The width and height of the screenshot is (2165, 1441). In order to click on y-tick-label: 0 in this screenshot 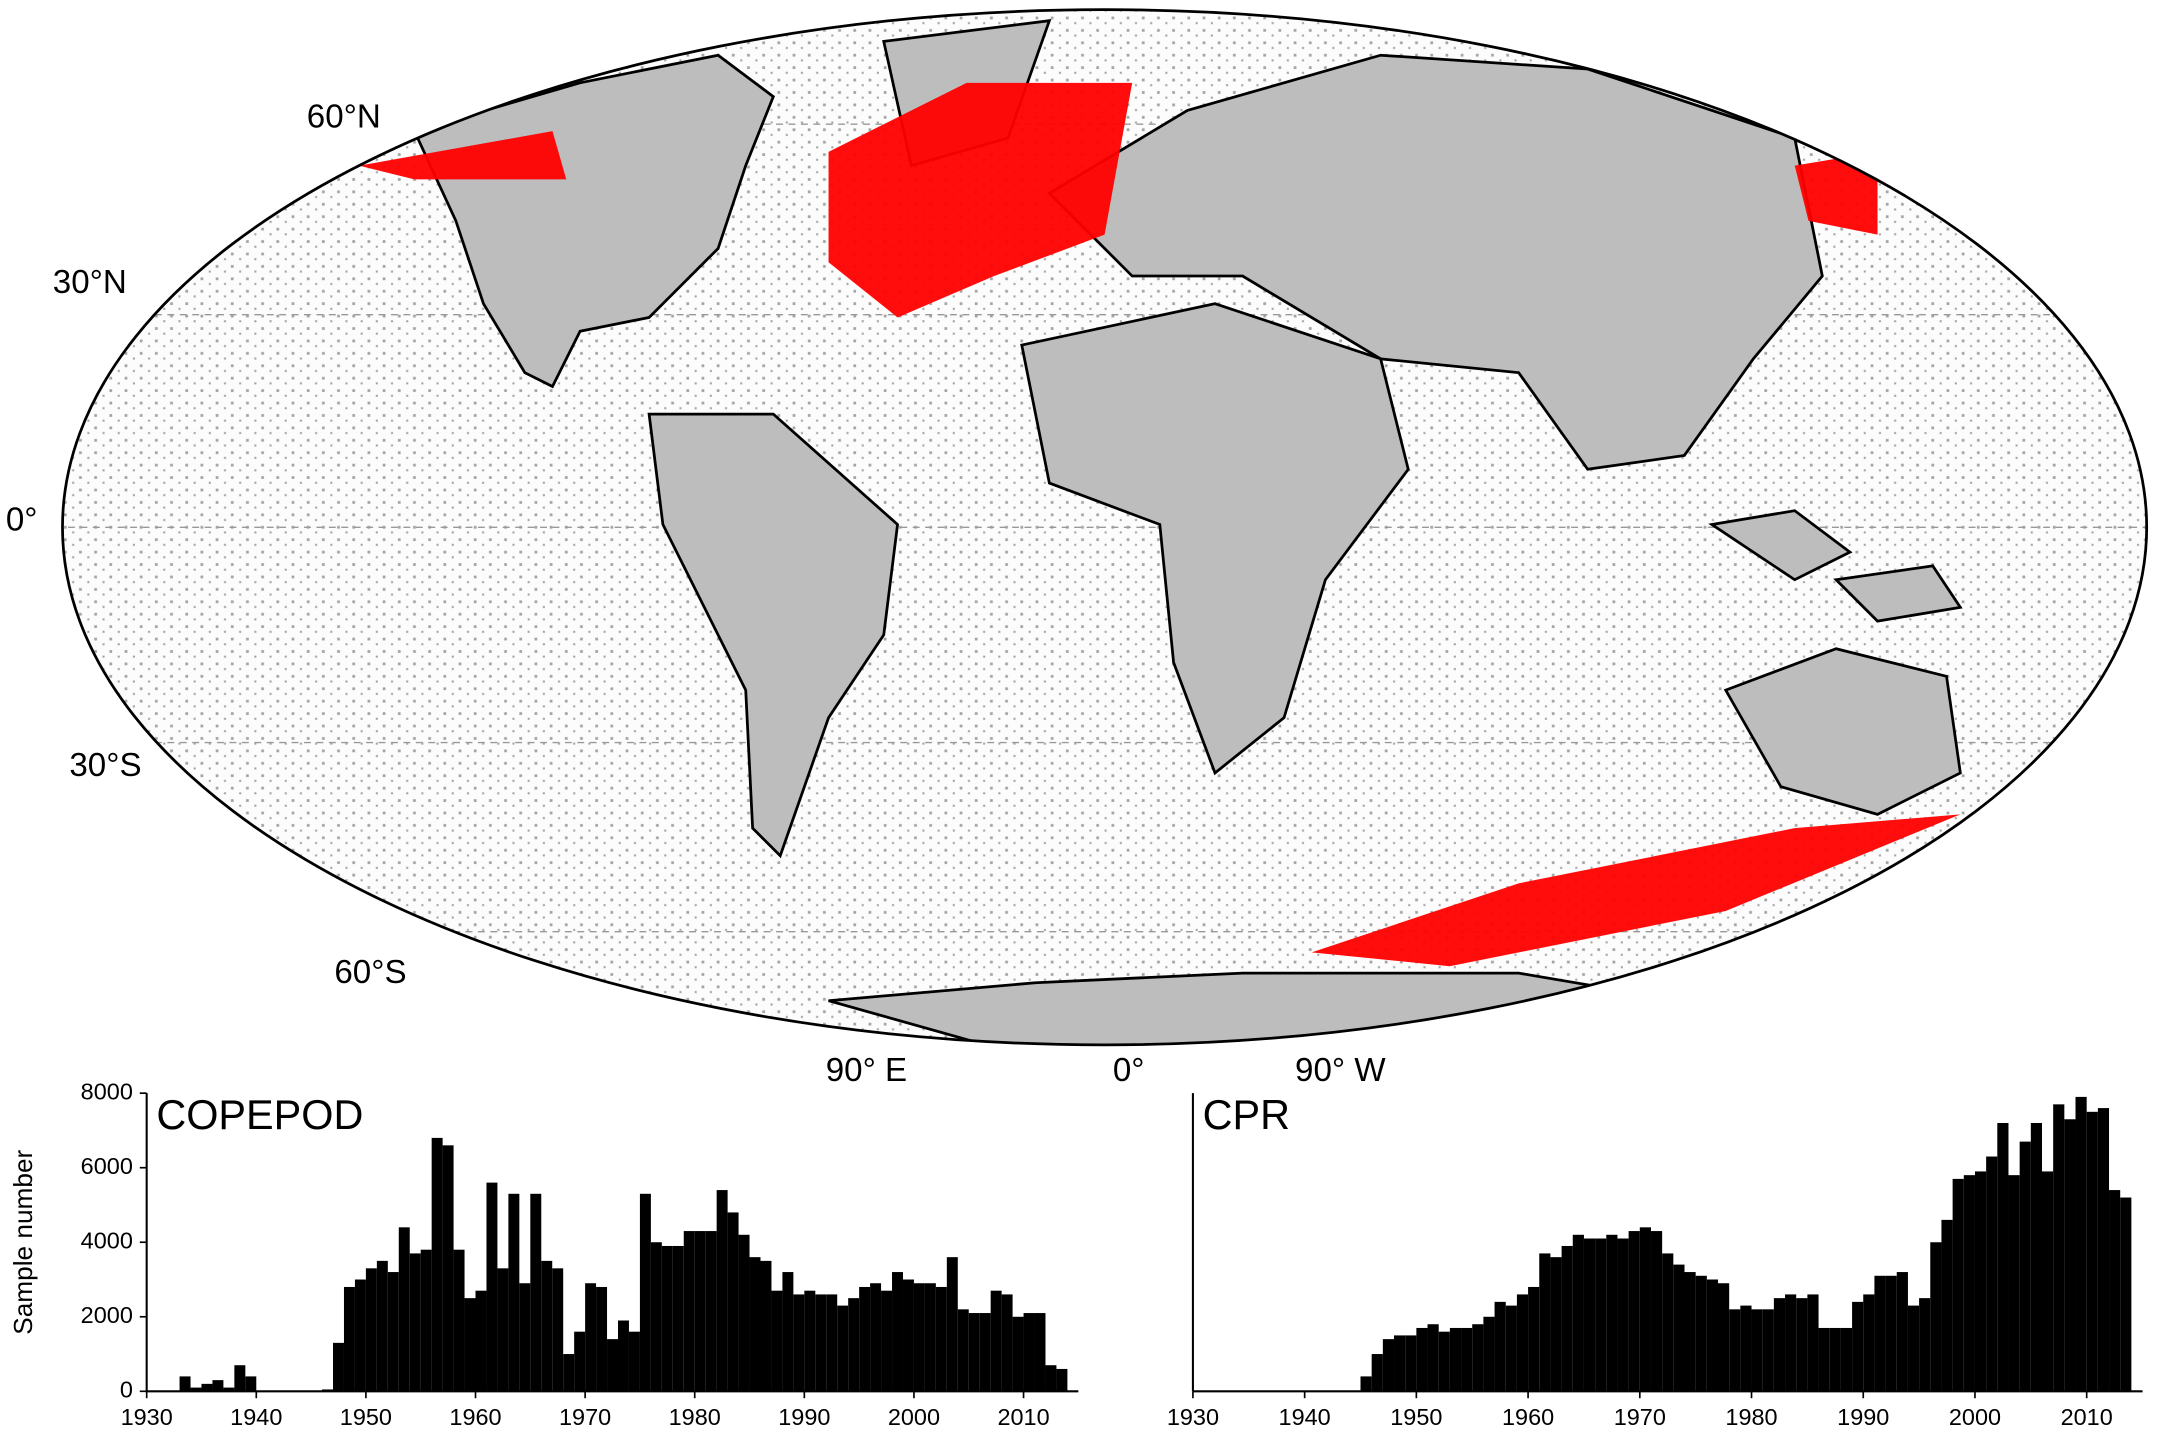, I will do `click(126, 1390)`.